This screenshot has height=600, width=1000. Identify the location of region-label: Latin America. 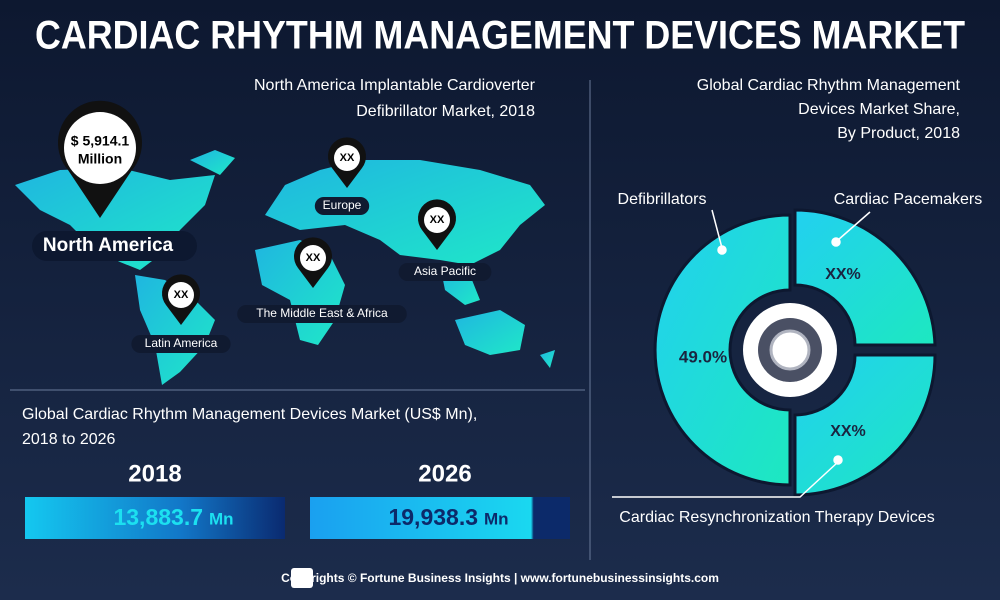
(181, 343).